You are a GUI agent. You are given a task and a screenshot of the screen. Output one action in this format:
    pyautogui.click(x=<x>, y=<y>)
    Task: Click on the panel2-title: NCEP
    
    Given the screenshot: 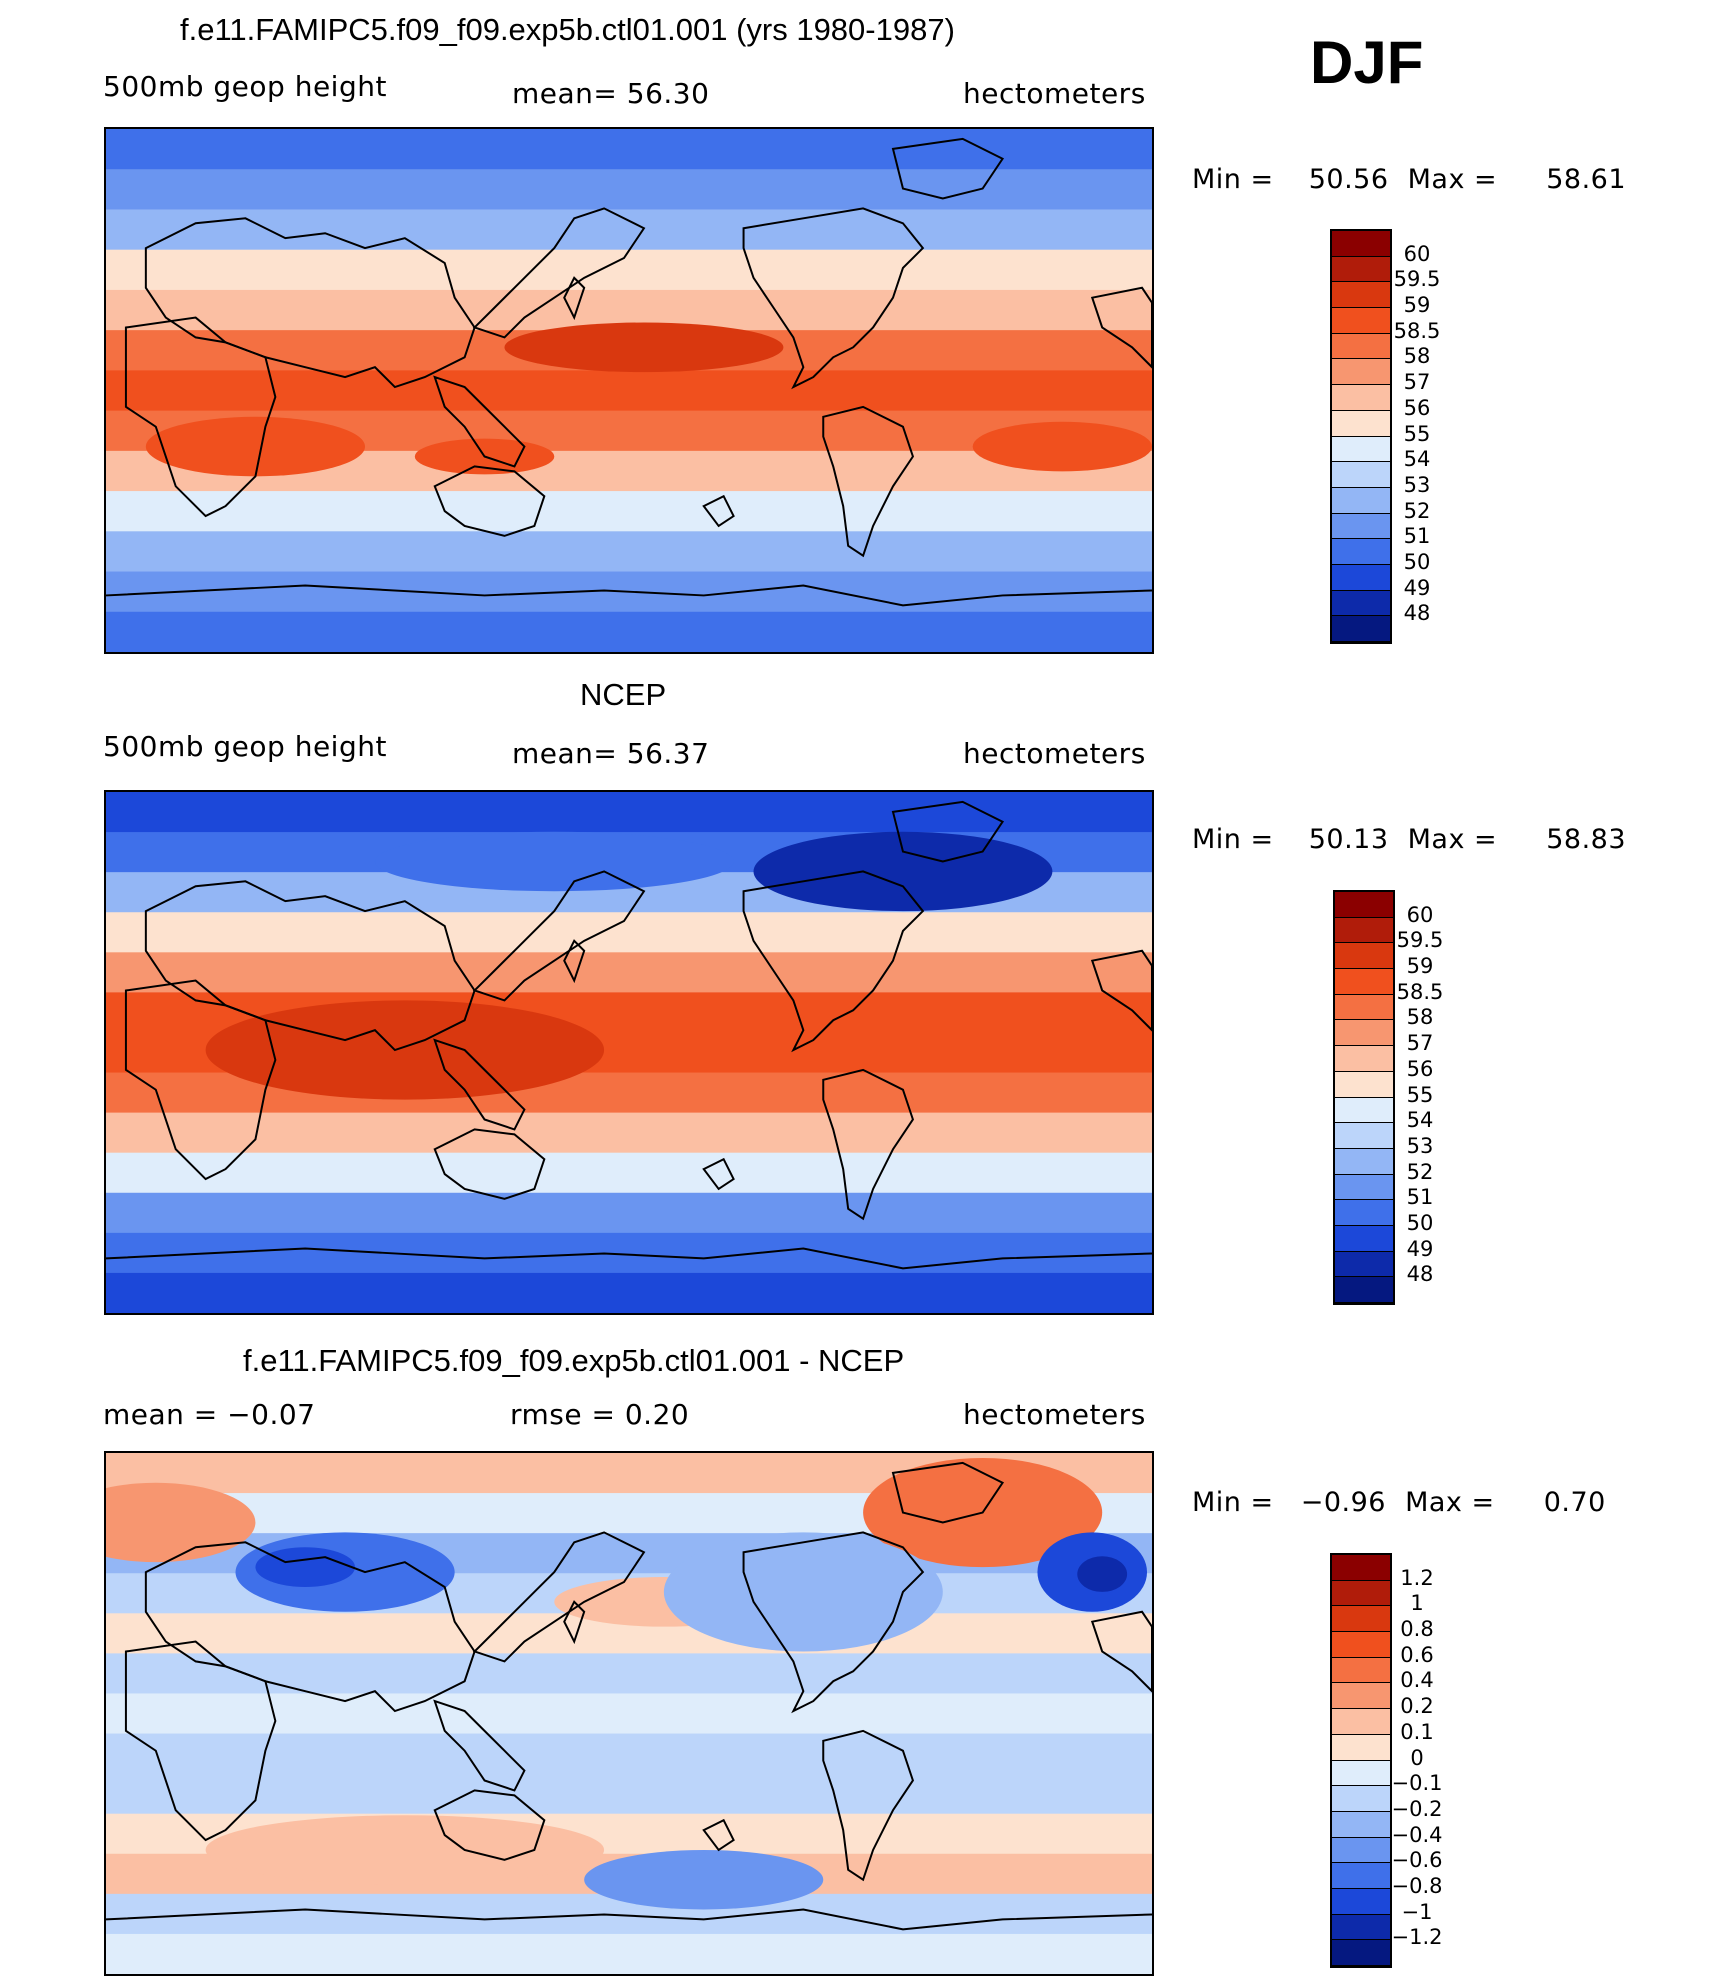 What is the action you would take?
    pyautogui.click(x=623, y=694)
    